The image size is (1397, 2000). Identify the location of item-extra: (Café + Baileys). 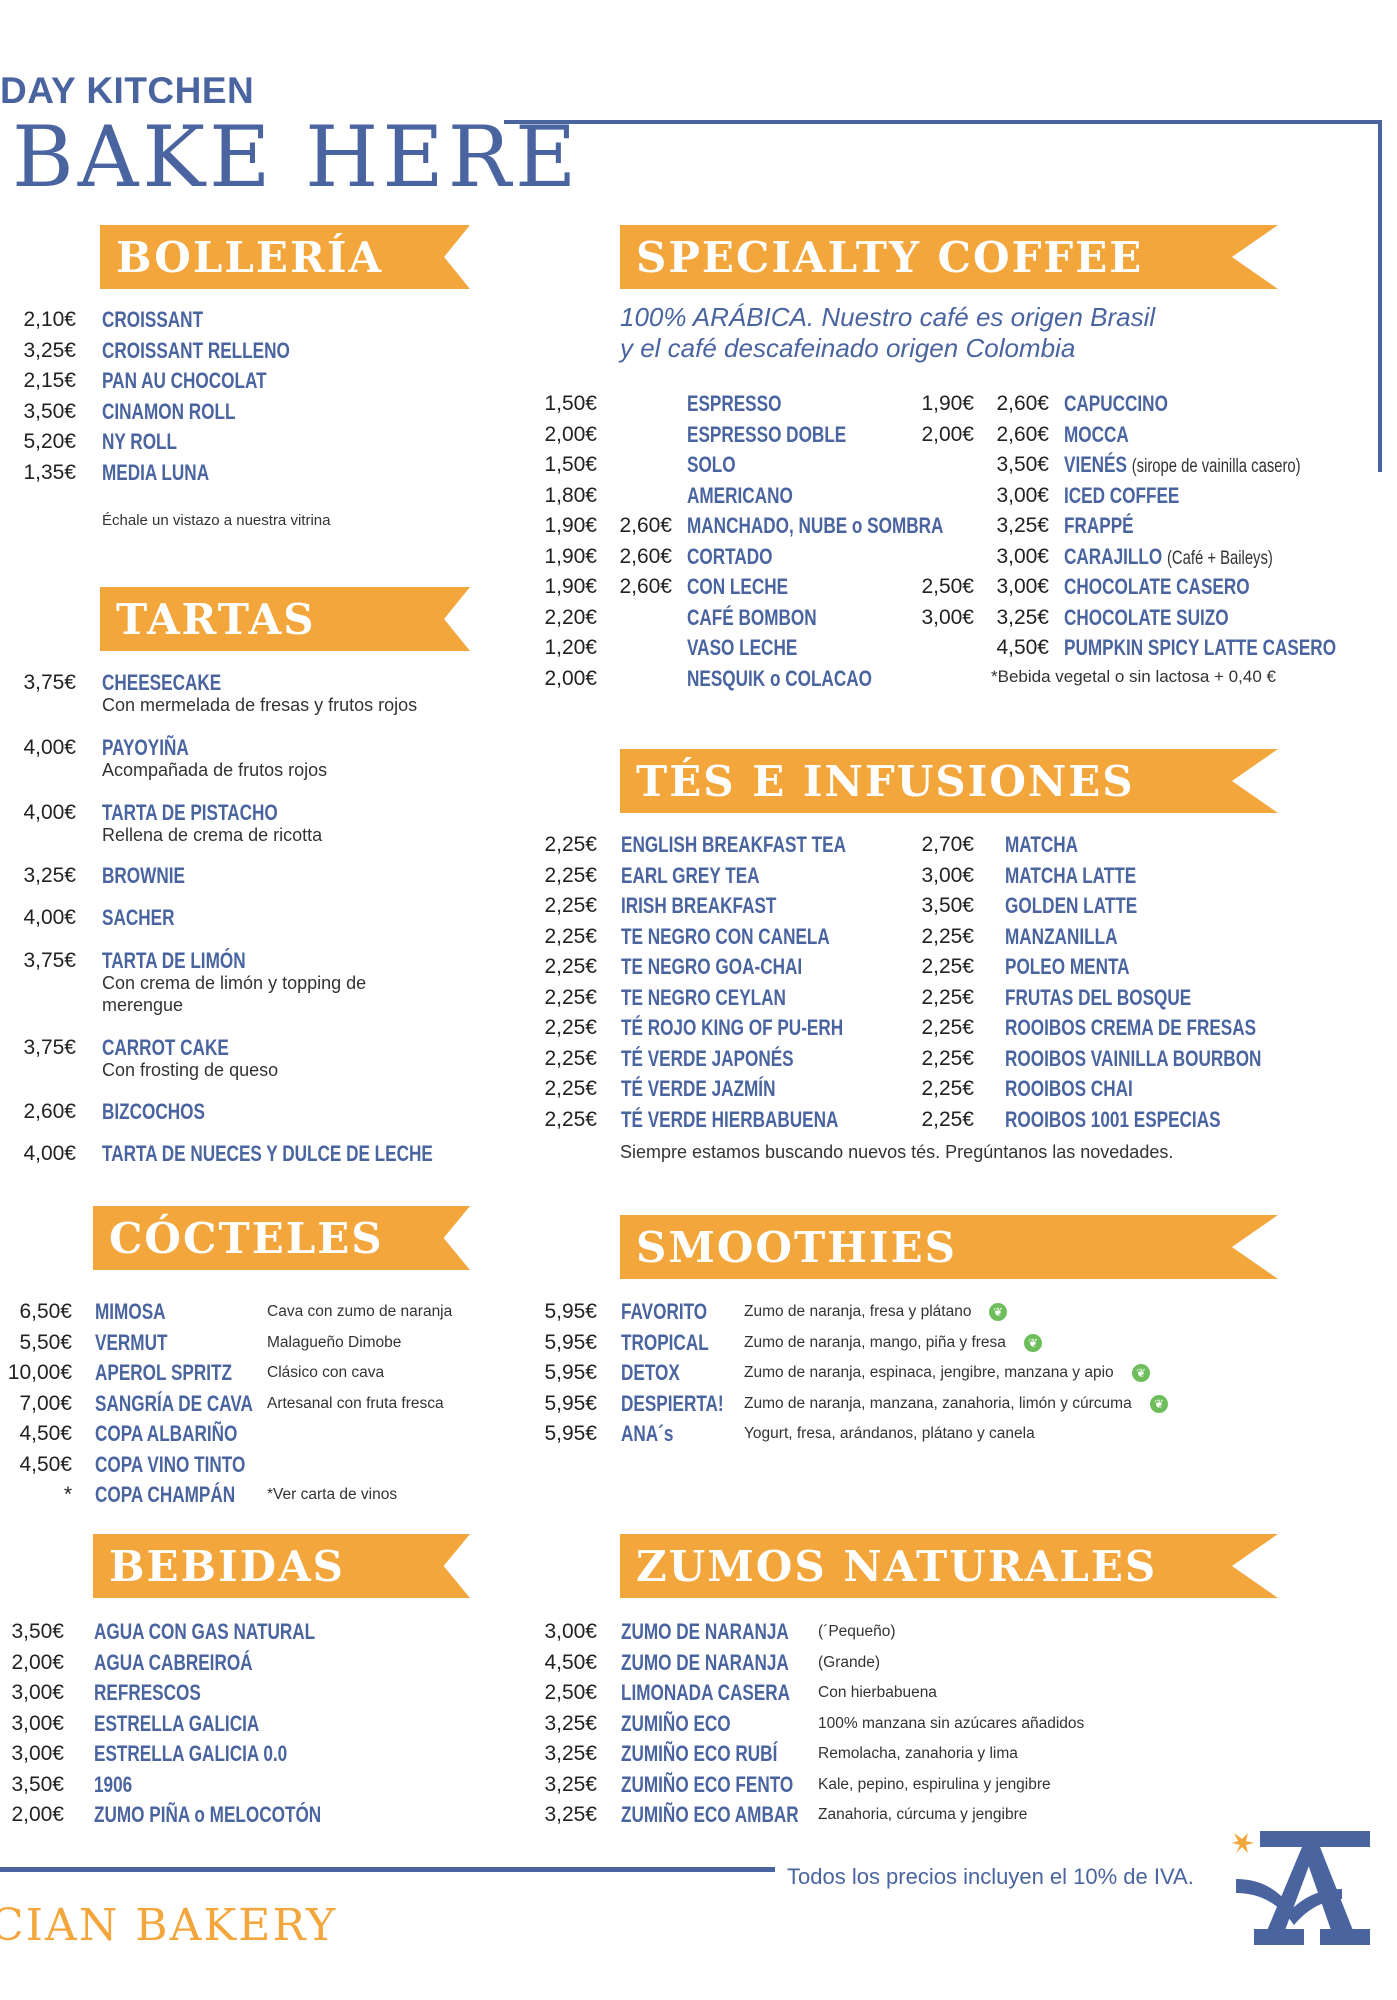
(1219, 558).